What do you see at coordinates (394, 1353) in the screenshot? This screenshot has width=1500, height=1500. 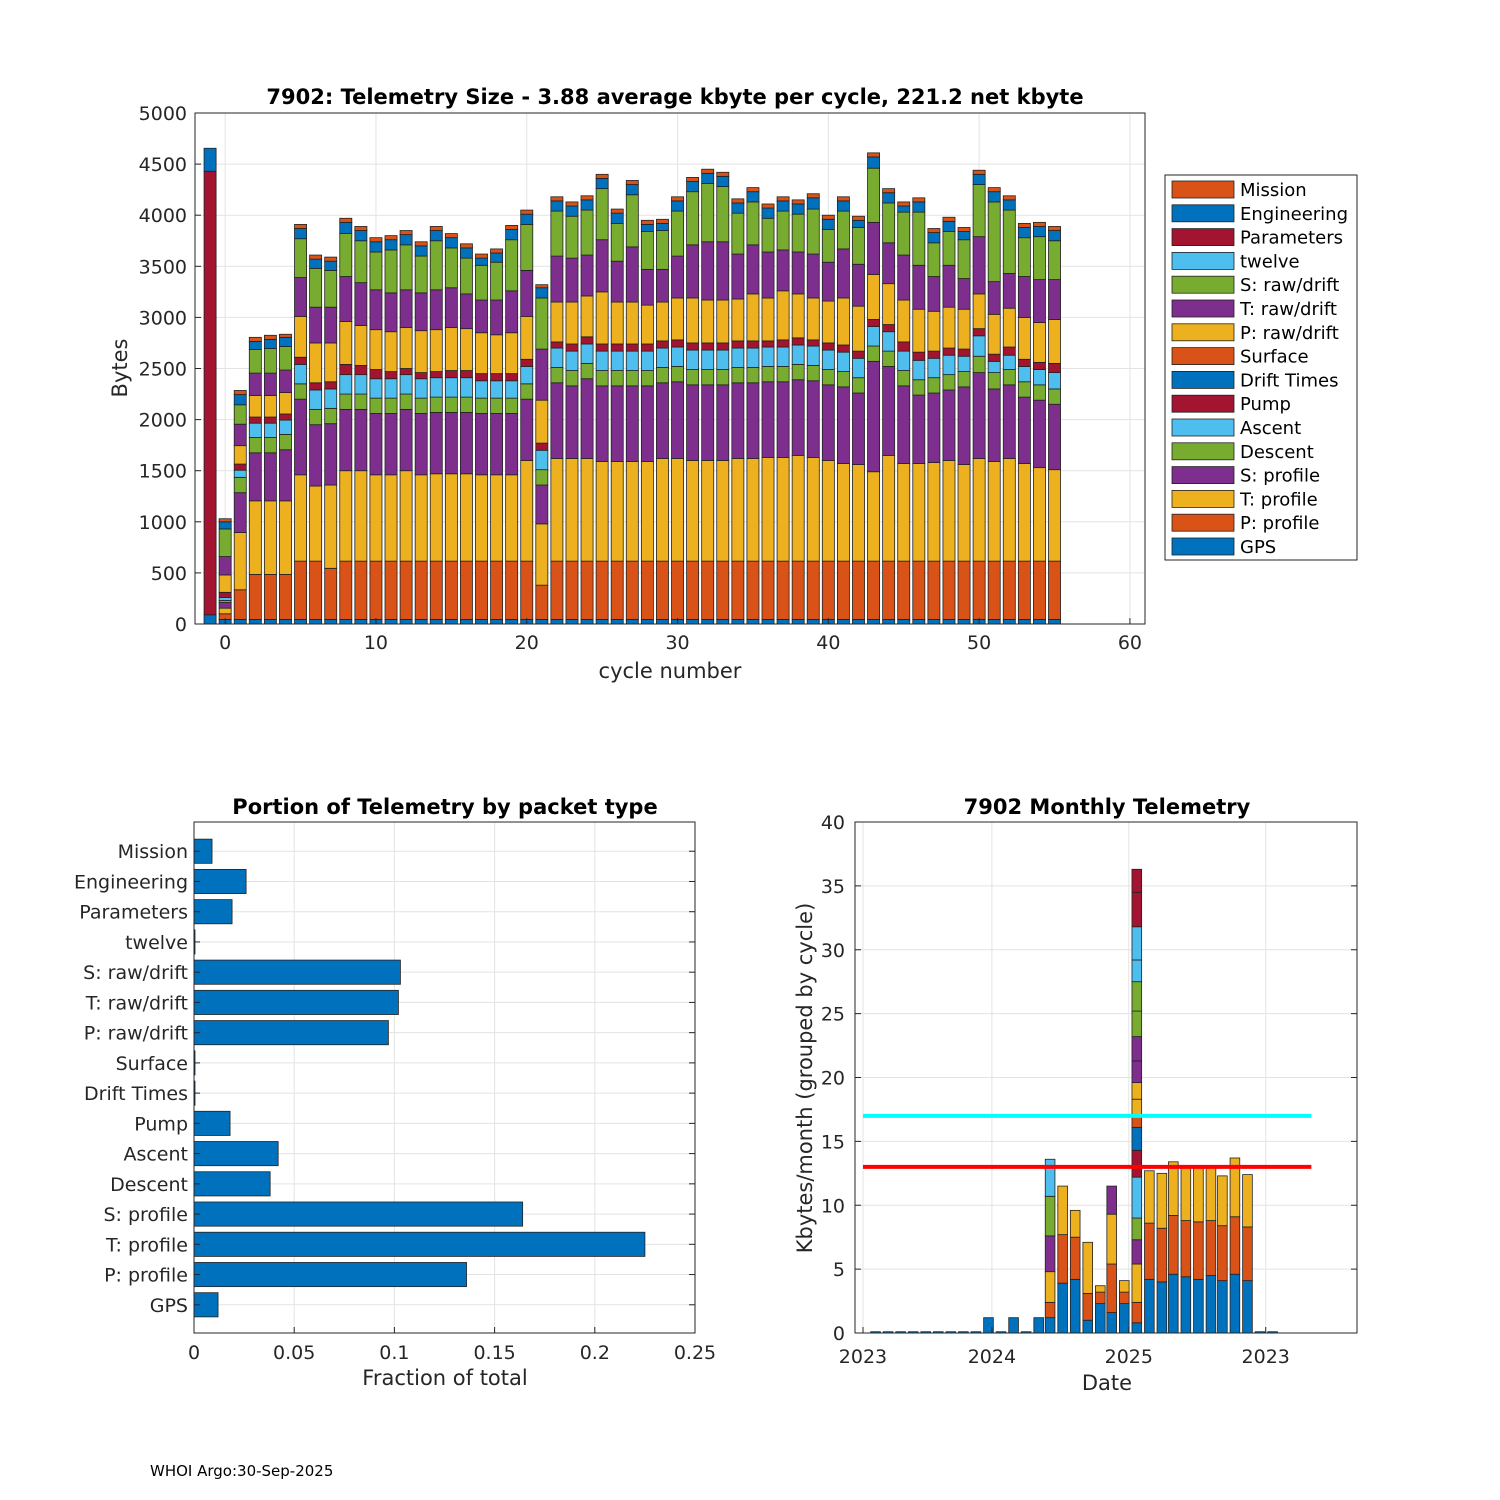 I see `x-tick-label: 0.1` at bounding box center [394, 1353].